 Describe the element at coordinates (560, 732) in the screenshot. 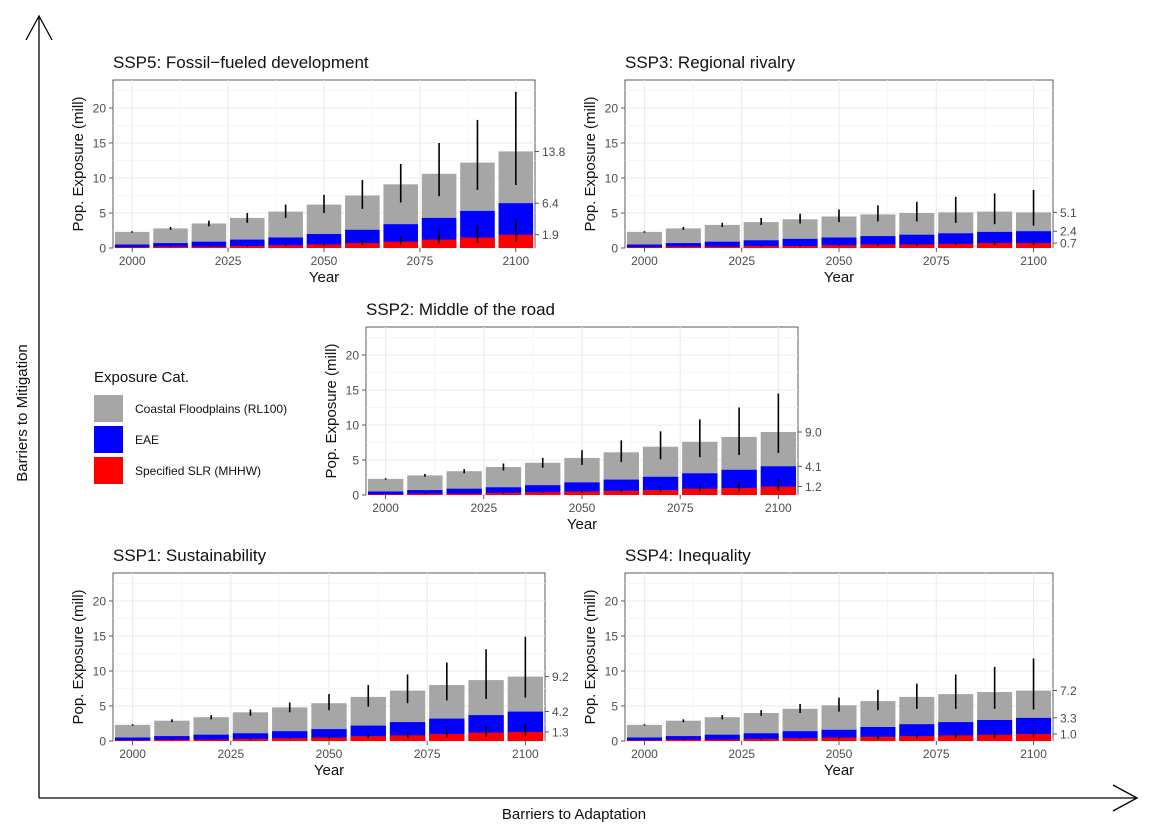

I see `end-value-label: 1.3` at that location.